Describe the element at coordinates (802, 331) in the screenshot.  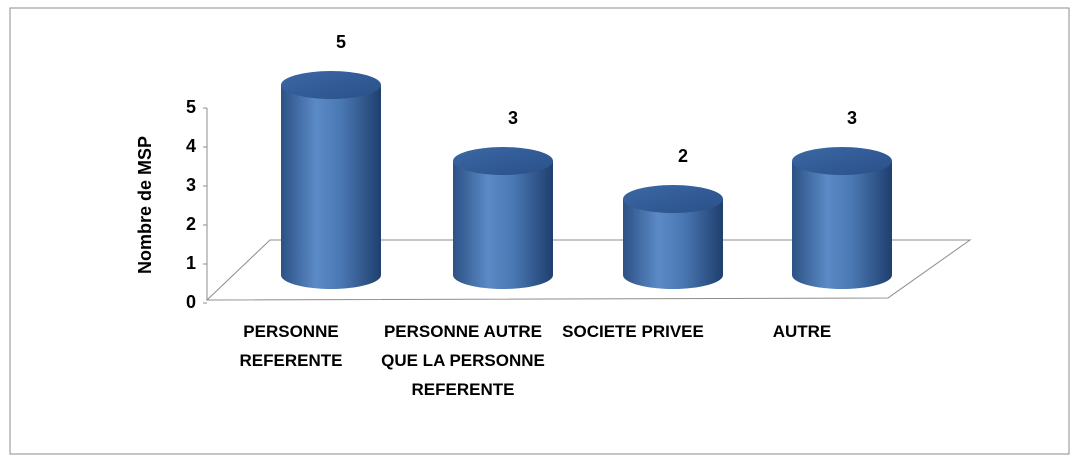
I see `x-tick-label: AUTRE` at that location.